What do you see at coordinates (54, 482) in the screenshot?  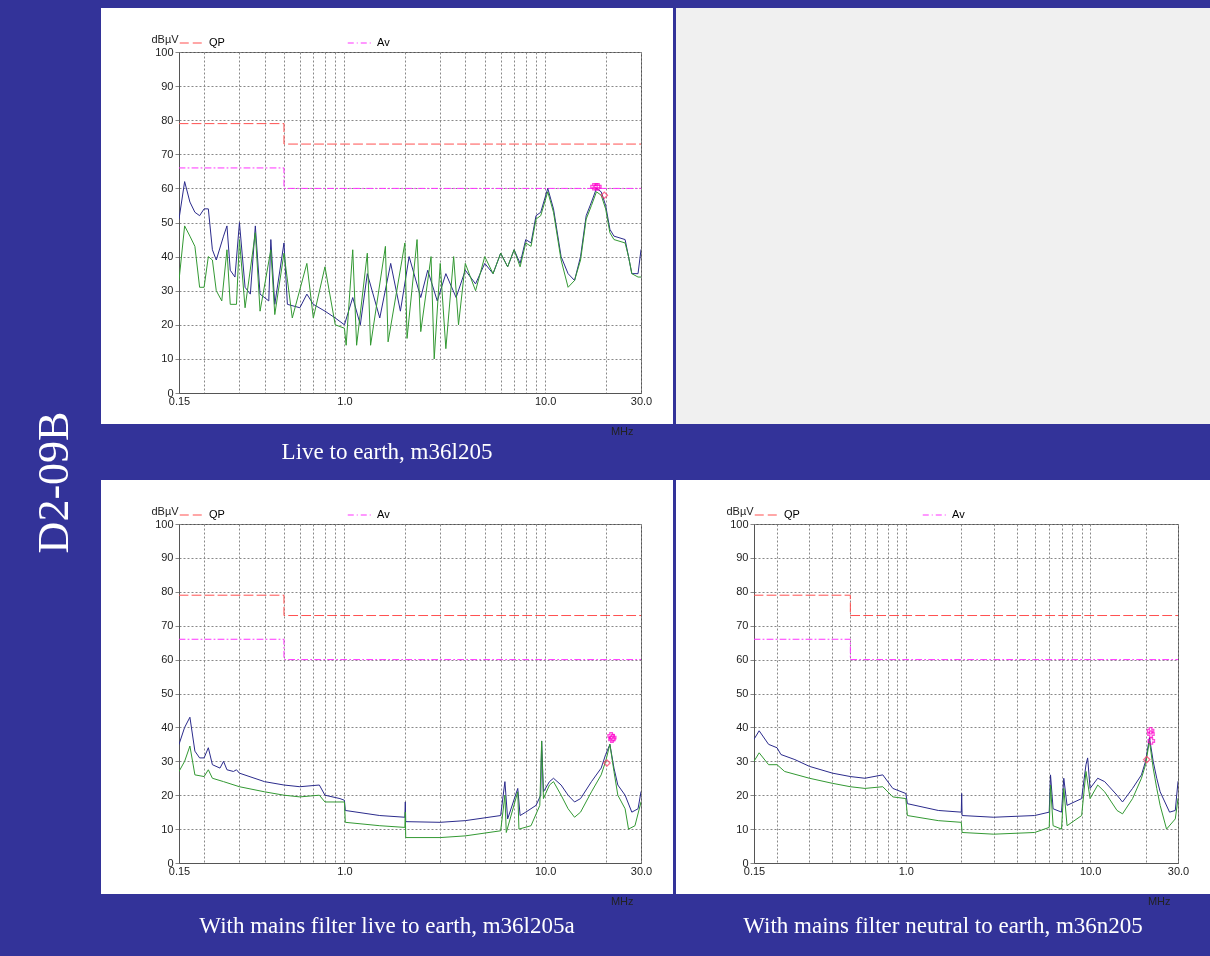 I see `text: D2-09B` at bounding box center [54, 482].